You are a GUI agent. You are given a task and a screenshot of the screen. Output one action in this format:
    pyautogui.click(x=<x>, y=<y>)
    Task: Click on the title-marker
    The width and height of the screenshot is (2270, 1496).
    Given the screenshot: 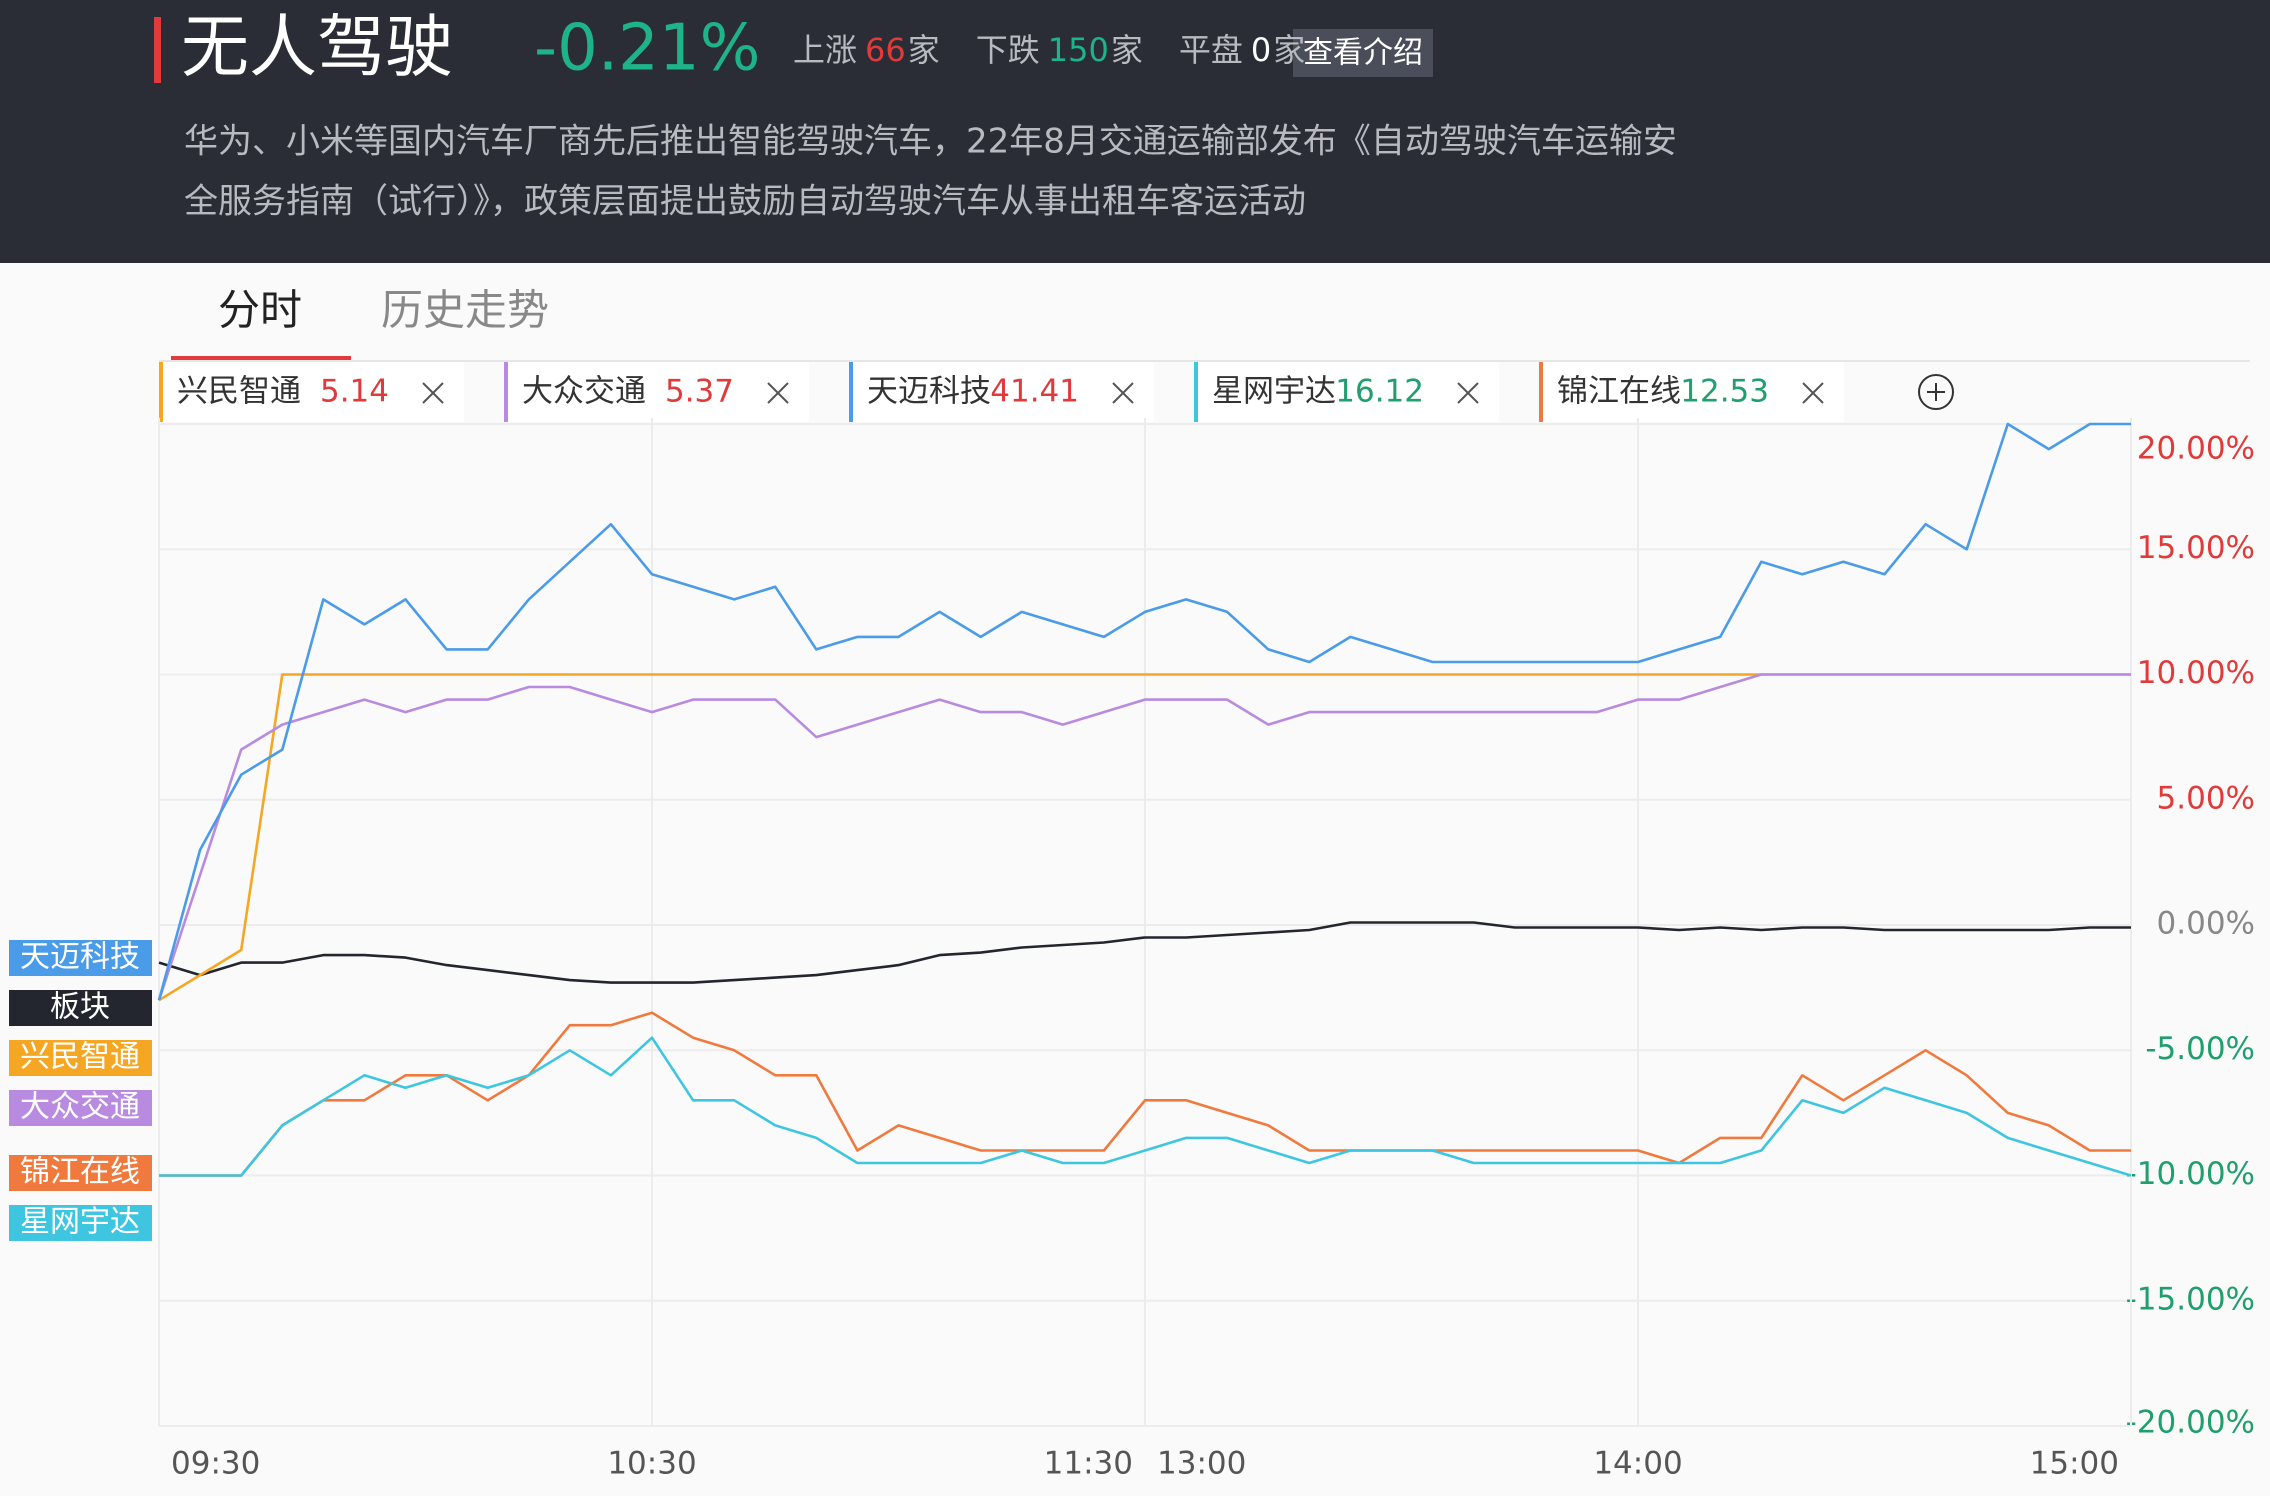 What is the action you would take?
    pyautogui.click(x=157, y=50)
    